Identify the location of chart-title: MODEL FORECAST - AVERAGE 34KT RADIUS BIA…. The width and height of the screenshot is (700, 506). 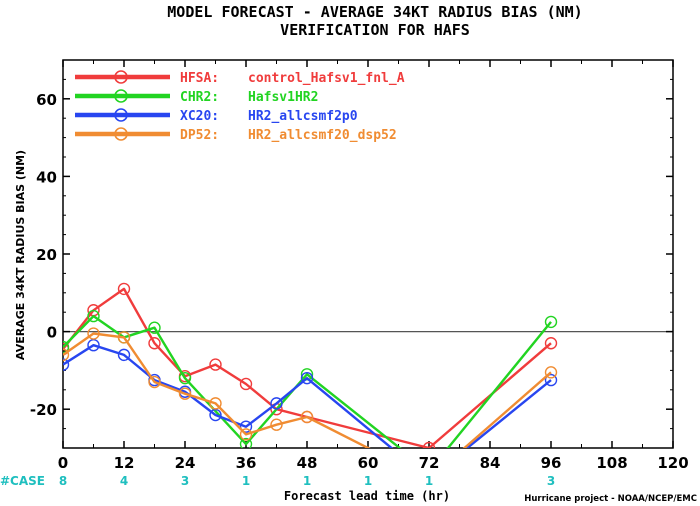
(374, 12).